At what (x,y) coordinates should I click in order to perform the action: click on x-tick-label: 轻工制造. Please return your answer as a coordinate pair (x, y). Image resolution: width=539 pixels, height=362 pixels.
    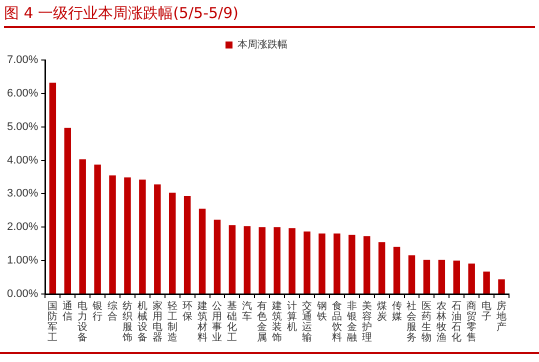
    Looking at the image, I should click on (172, 322).